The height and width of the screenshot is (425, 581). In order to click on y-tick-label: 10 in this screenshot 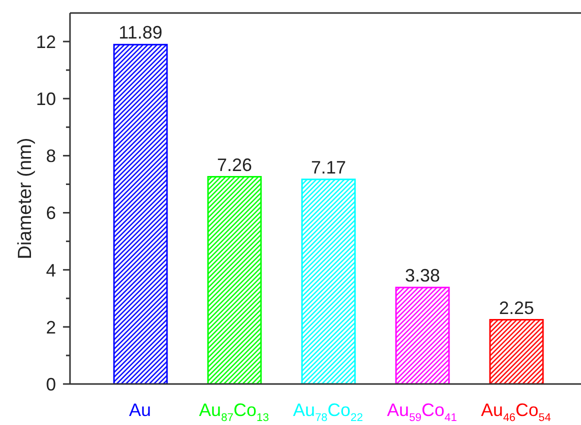, I will do `click(46, 99)`.